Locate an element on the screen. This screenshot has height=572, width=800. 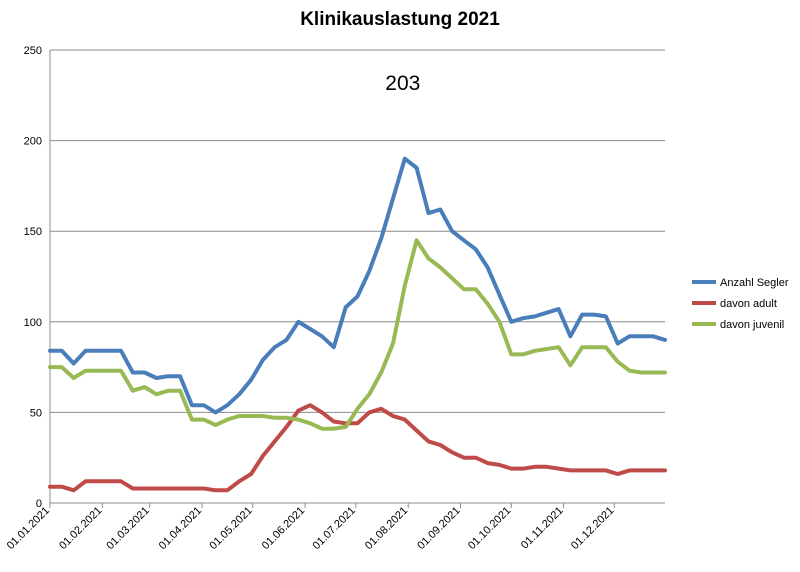
x-tick-label: 01.10.2021 is located at coordinates (489, 528).